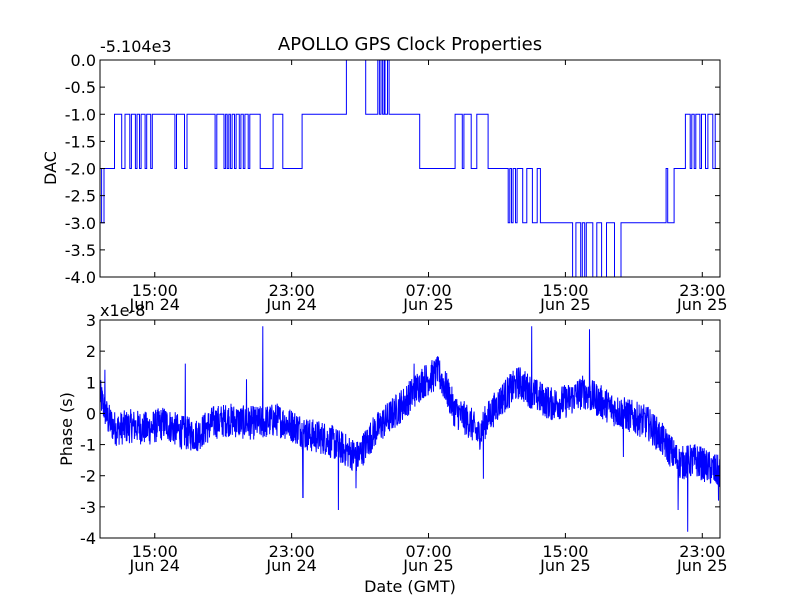 The image size is (800, 600). What do you see at coordinates (91, 351) in the screenshot?
I see `y-tick-label: 2` at bounding box center [91, 351].